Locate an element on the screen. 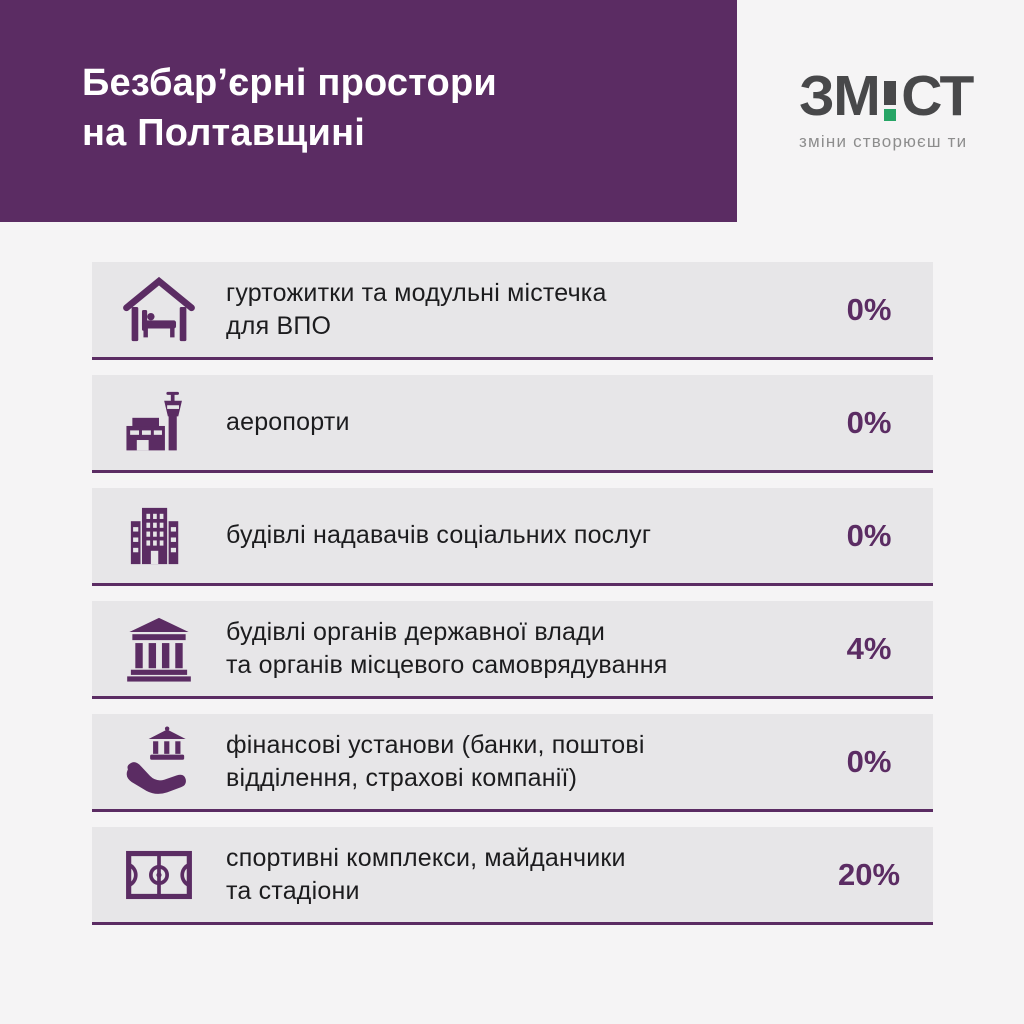 This screenshot has width=1024, height=1024. page-title: Безбар’єрні простори на Полтавщині is located at coordinates (289, 108).